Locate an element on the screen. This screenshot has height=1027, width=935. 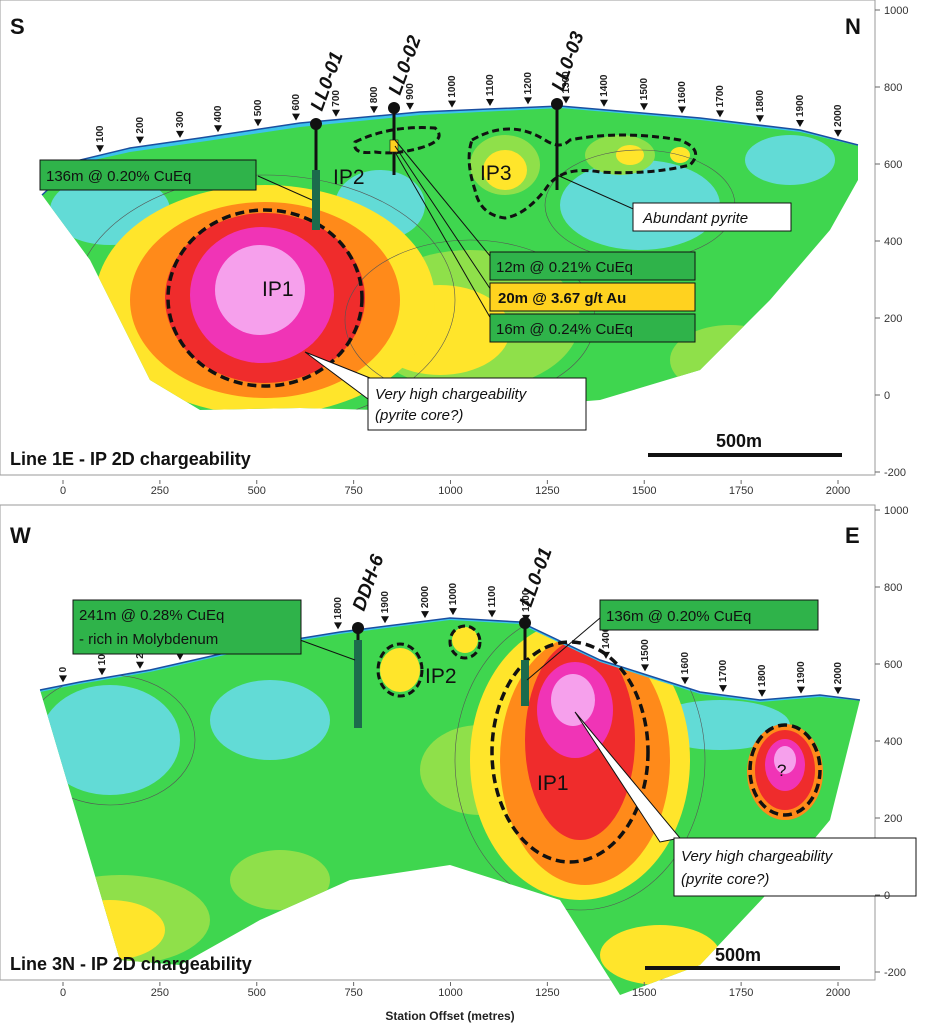
station-label: 1500 is located at coordinates (645, 650).